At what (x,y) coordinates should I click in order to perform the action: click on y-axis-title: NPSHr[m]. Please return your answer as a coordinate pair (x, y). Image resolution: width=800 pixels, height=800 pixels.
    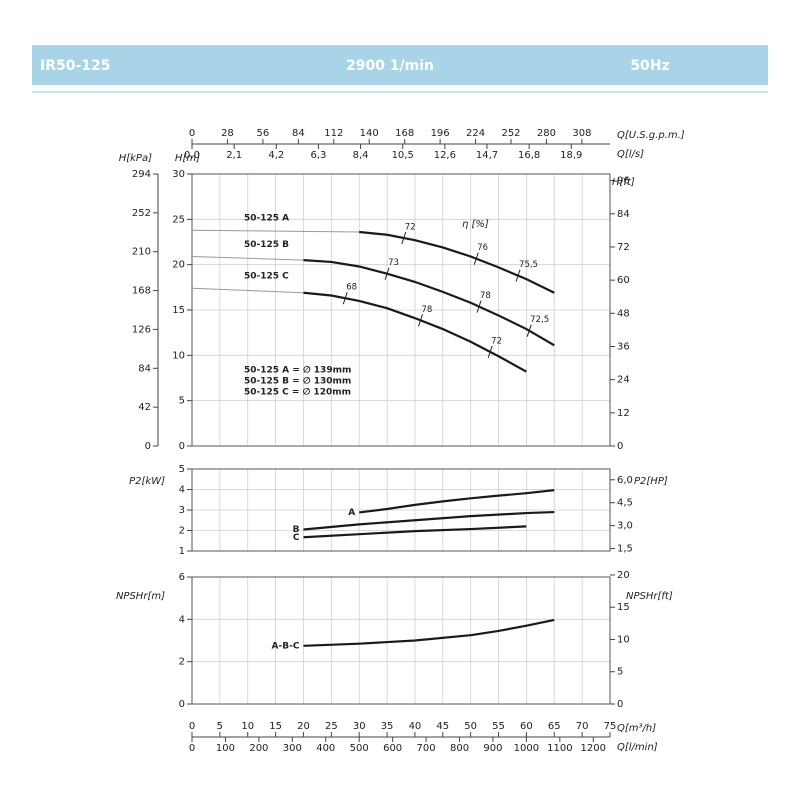
    Looking at the image, I should click on (140, 596).